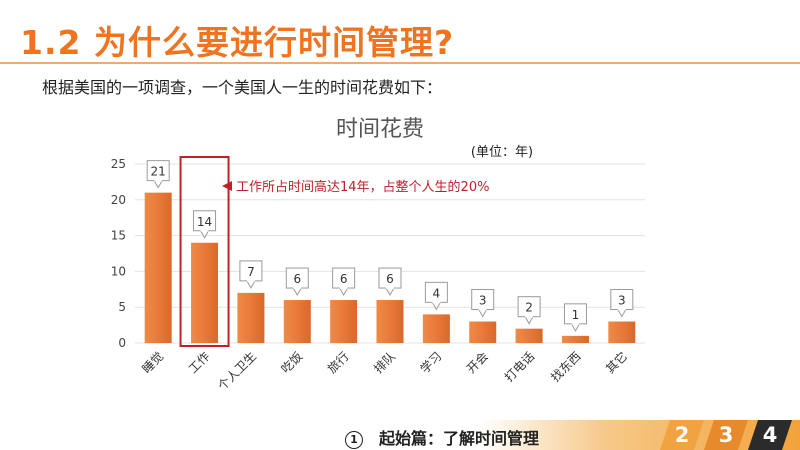  Describe the element at coordinates (118, 164) in the screenshot. I see `y-tick-label: 25` at that location.